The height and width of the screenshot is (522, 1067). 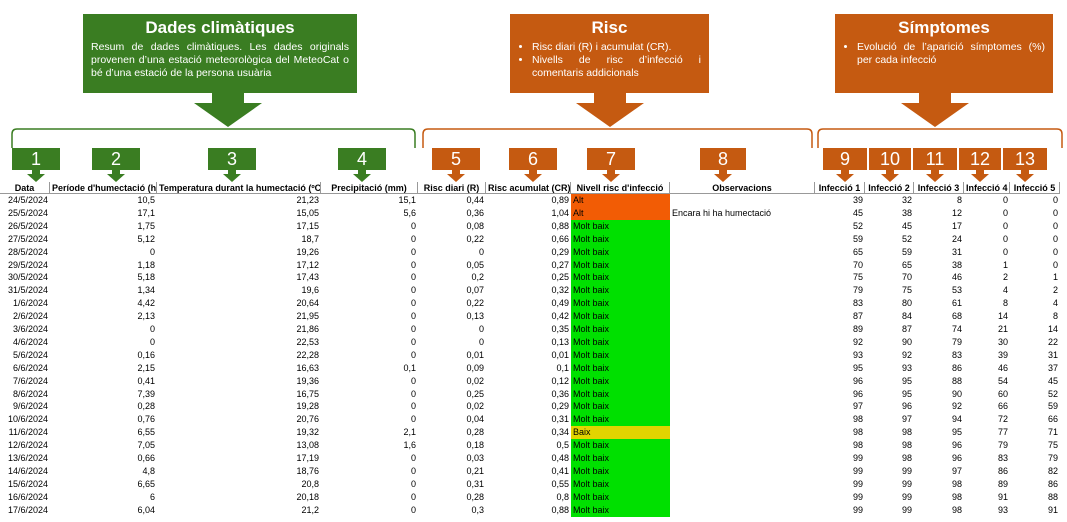 What do you see at coordinates (307, 303) in the screenshot?
I see `table-cell: 20,64` at bounding box center [307, 303].